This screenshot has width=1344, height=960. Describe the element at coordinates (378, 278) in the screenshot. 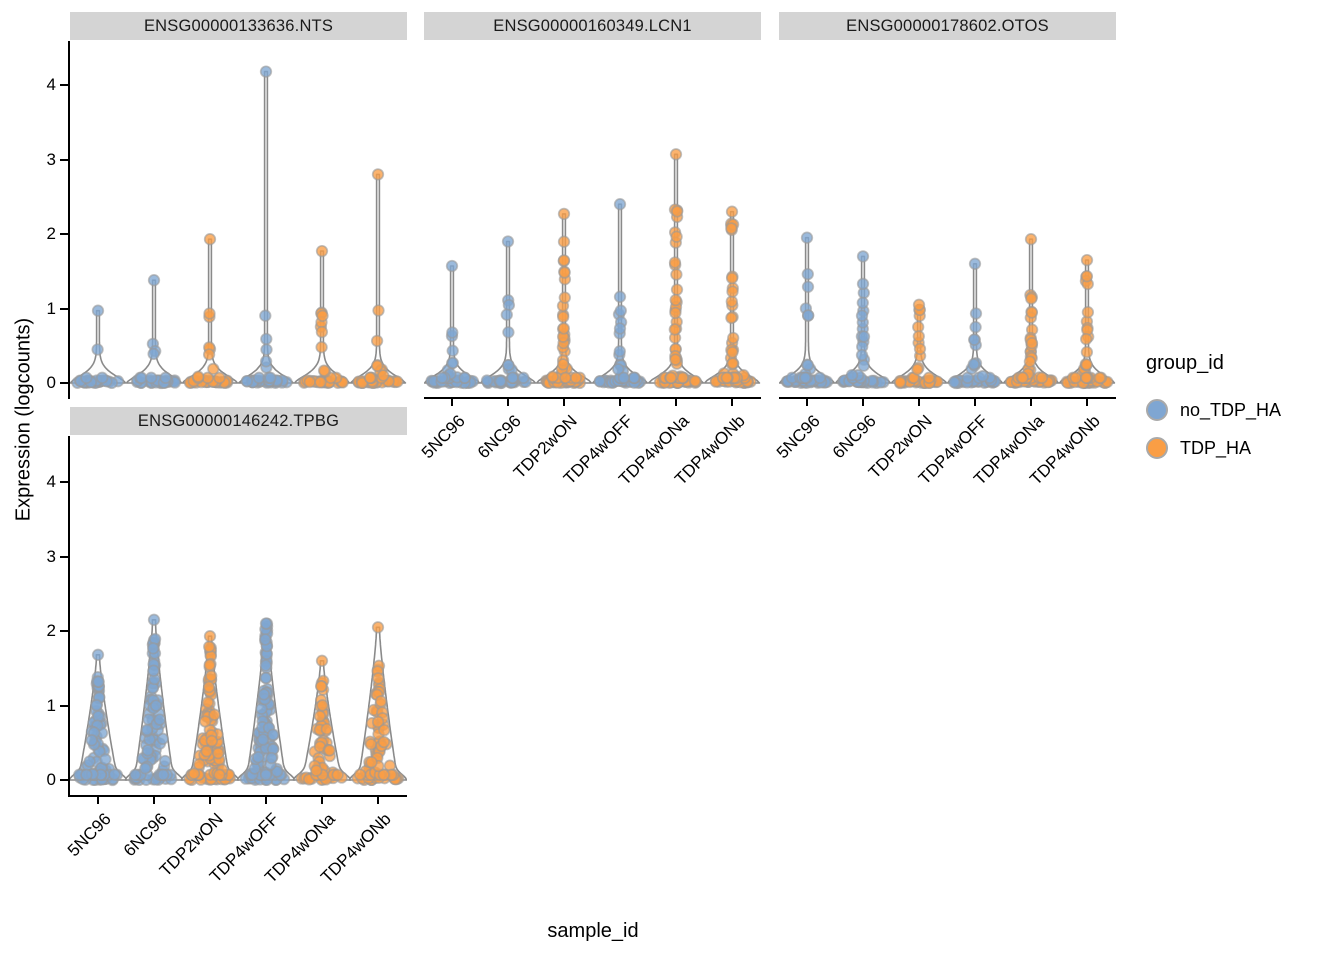

I see `violin-shape` at that location.